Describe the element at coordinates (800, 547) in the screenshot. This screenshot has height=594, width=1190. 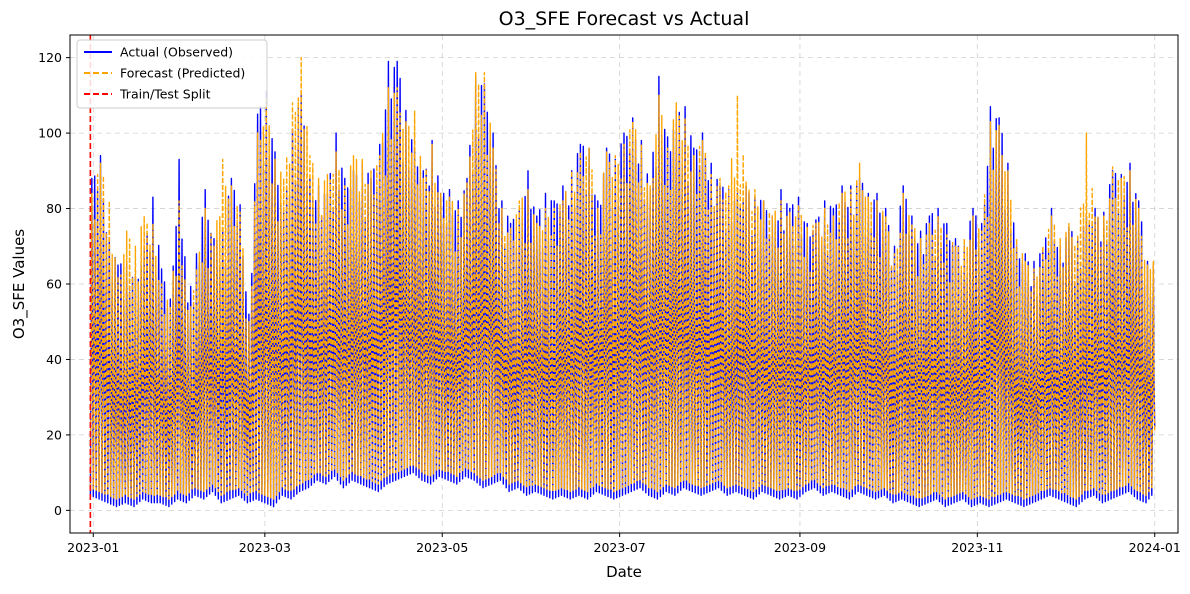
I see `x-tick-label: 2023-09` at that location.